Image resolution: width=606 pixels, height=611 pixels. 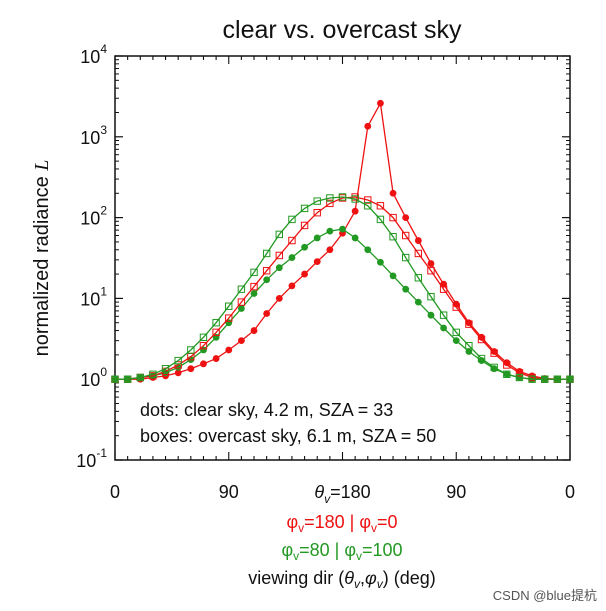 What do you see at coordinates (288, 436) in the screenshot?
I see `annotation-boxes: boxes: overcast sky, 6.1 m, SZA = 50` at bounding box center [288, 436].